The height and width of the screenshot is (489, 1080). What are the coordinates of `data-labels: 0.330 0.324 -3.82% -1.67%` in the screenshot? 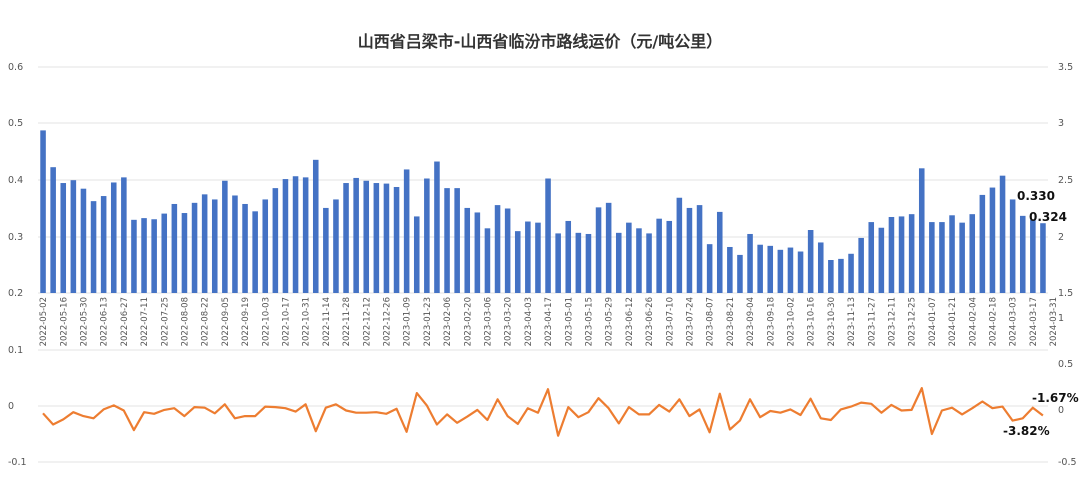 It's located at (1041, 313).